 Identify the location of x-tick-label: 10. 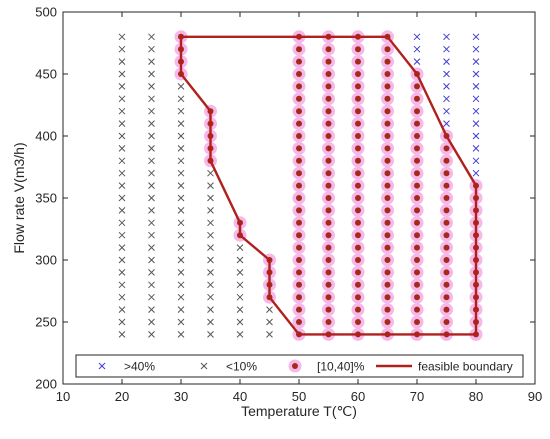
(63, 396).